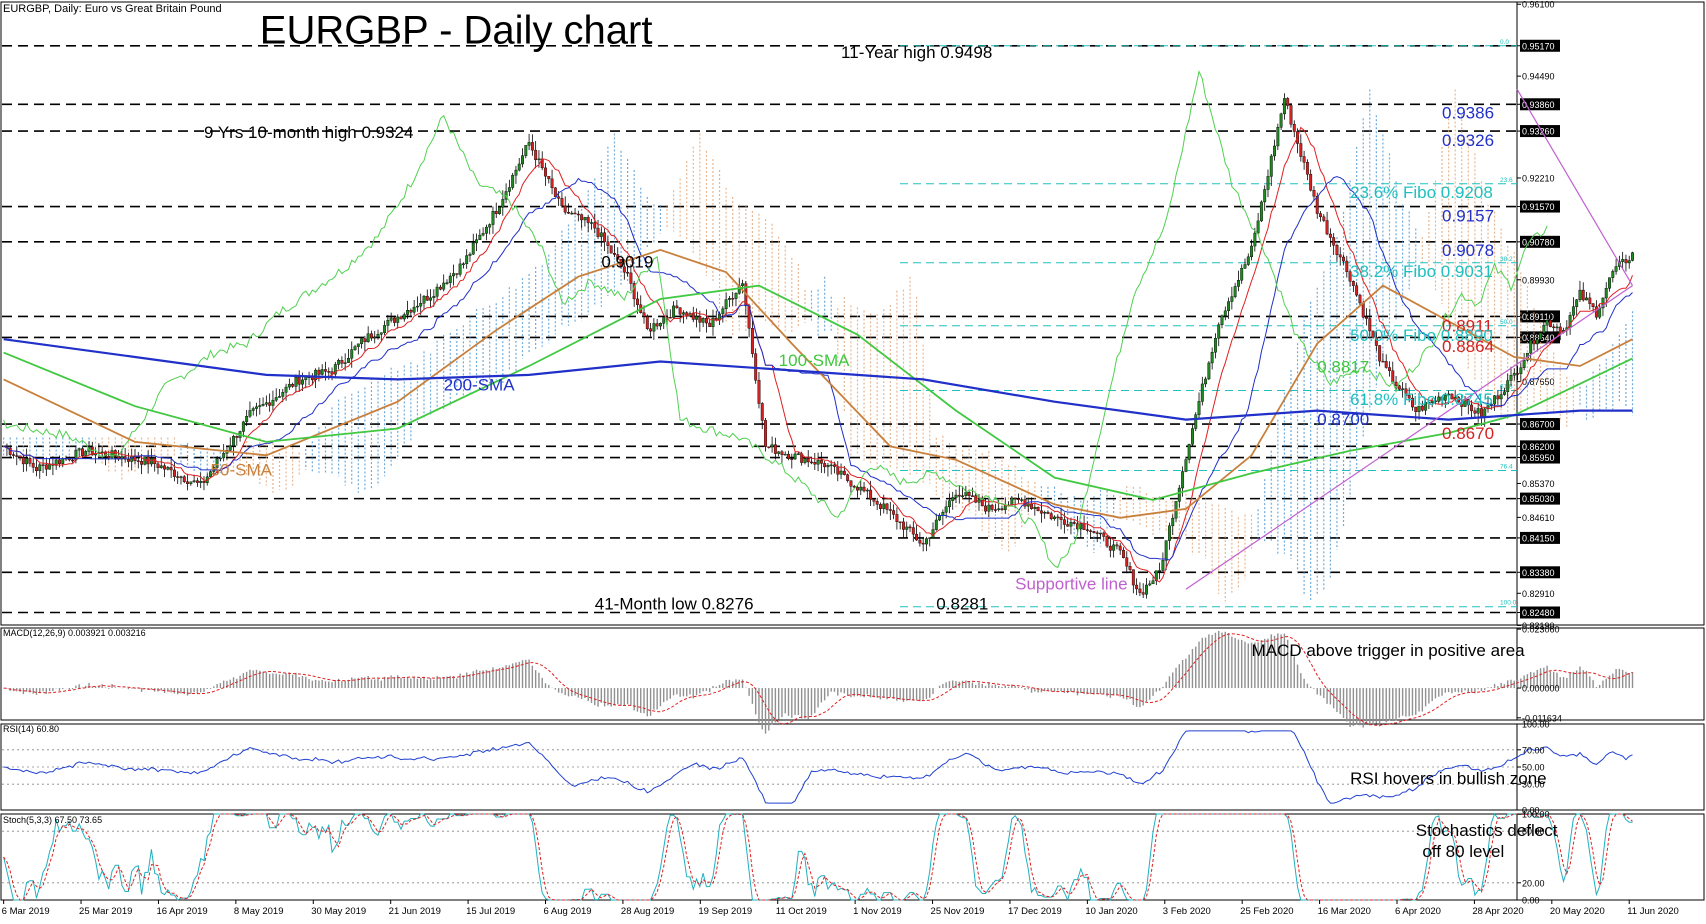 The height and width of the screenshot is (924, 1706). What do you see at coordinates (1531, 901) in the screenshot?
I see `stoch-tick-label: 0.00` at bounding box center [1531, 901].